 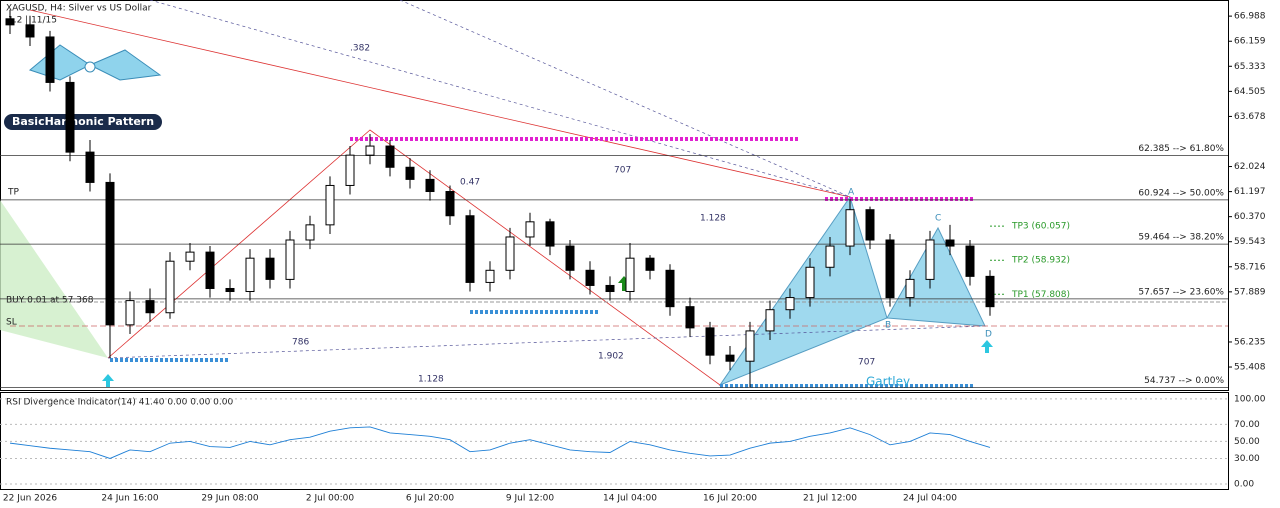 What do you see at coordinates (1250, 192) in the screenshot?
I see `y-tick-label: 61.197` at bounding box center [1250, 192].